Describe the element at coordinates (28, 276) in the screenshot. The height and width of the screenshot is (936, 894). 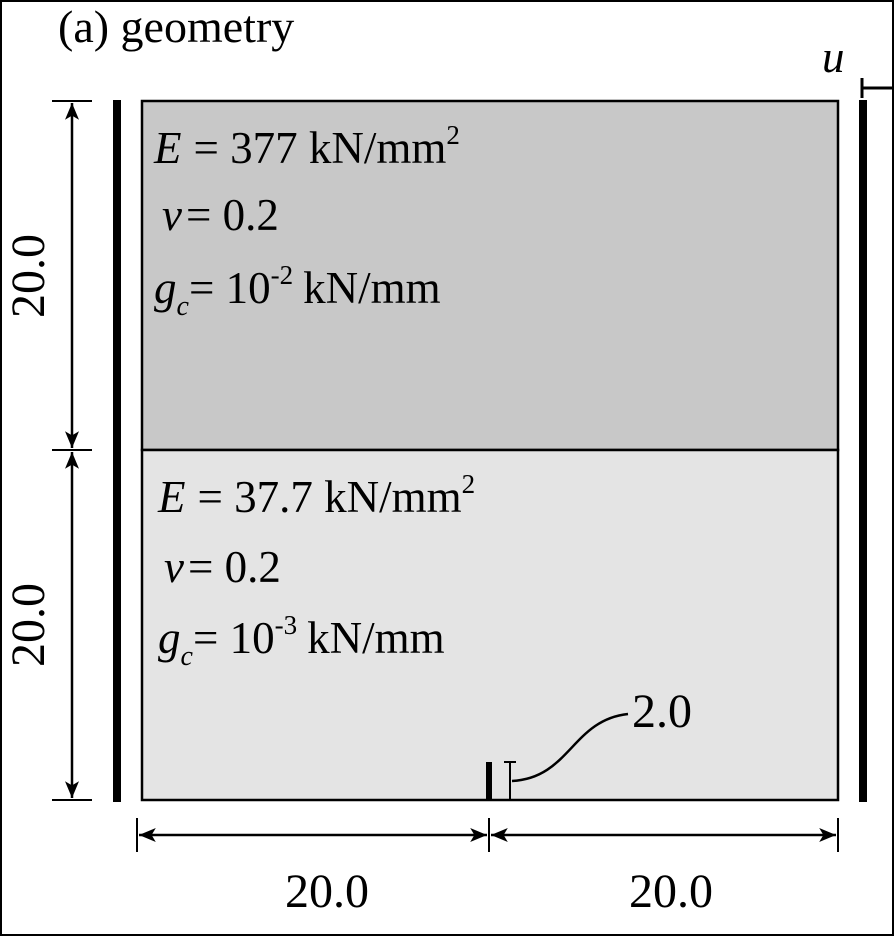
I see `upper-height-label: 20.0` at that location.